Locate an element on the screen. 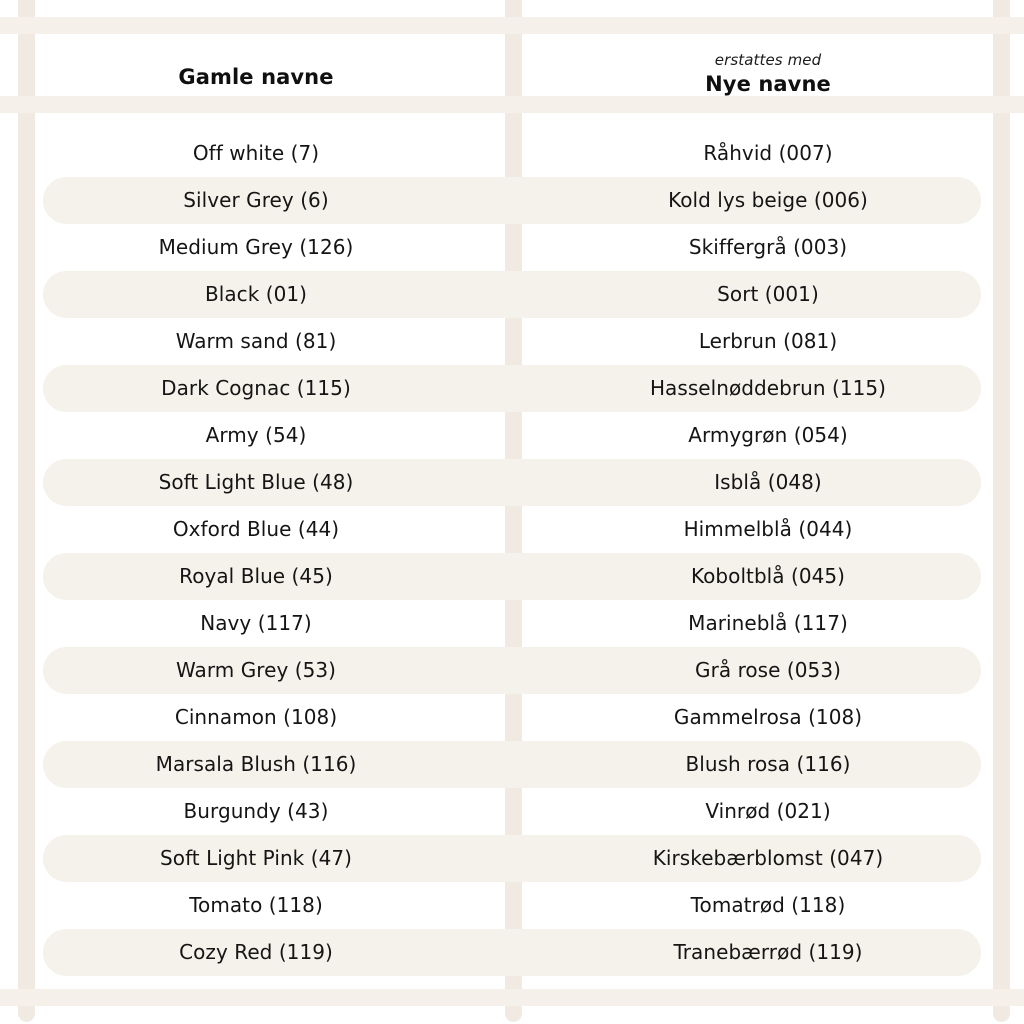 The width and height of the screenshot is (1024, 1024). new-name-cell: Grå rose (053) is located at coordinates (768, 670).